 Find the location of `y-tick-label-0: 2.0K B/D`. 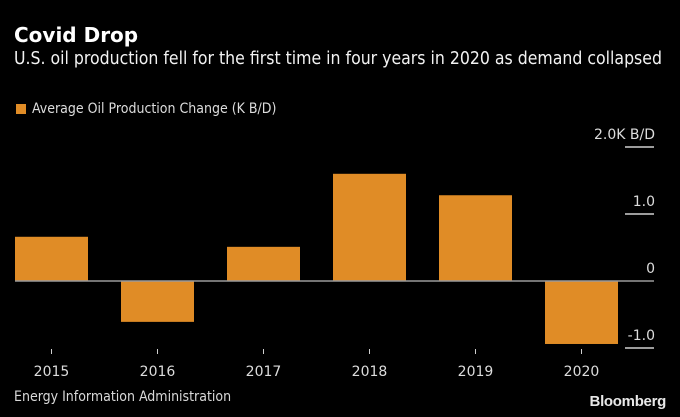

y-tick-label-0: 2.0K B/D is located at coordinates (624, 135).